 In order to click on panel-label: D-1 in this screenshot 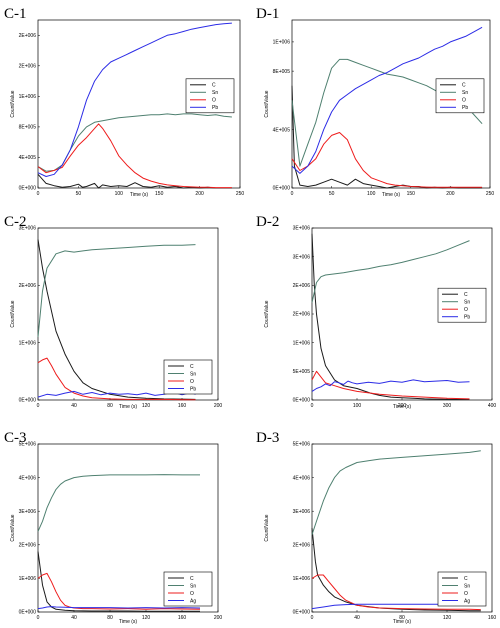, I will do `click(267, 14)`.